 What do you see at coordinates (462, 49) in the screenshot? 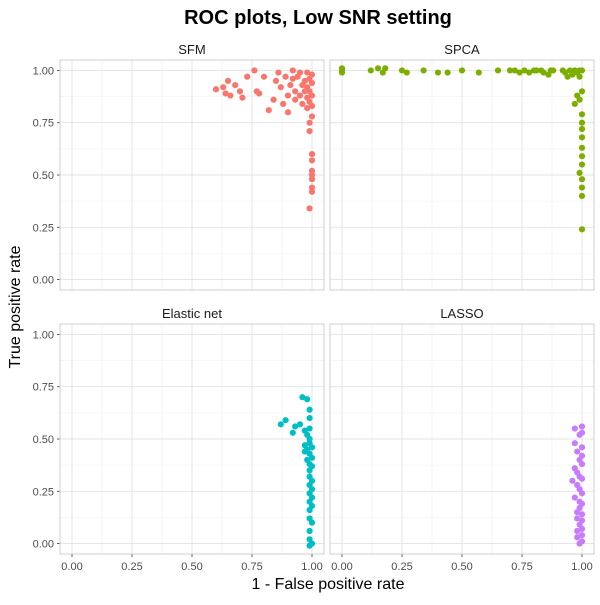
I see `panel-strip-label: SPCA` at bounding box center [462, 49].